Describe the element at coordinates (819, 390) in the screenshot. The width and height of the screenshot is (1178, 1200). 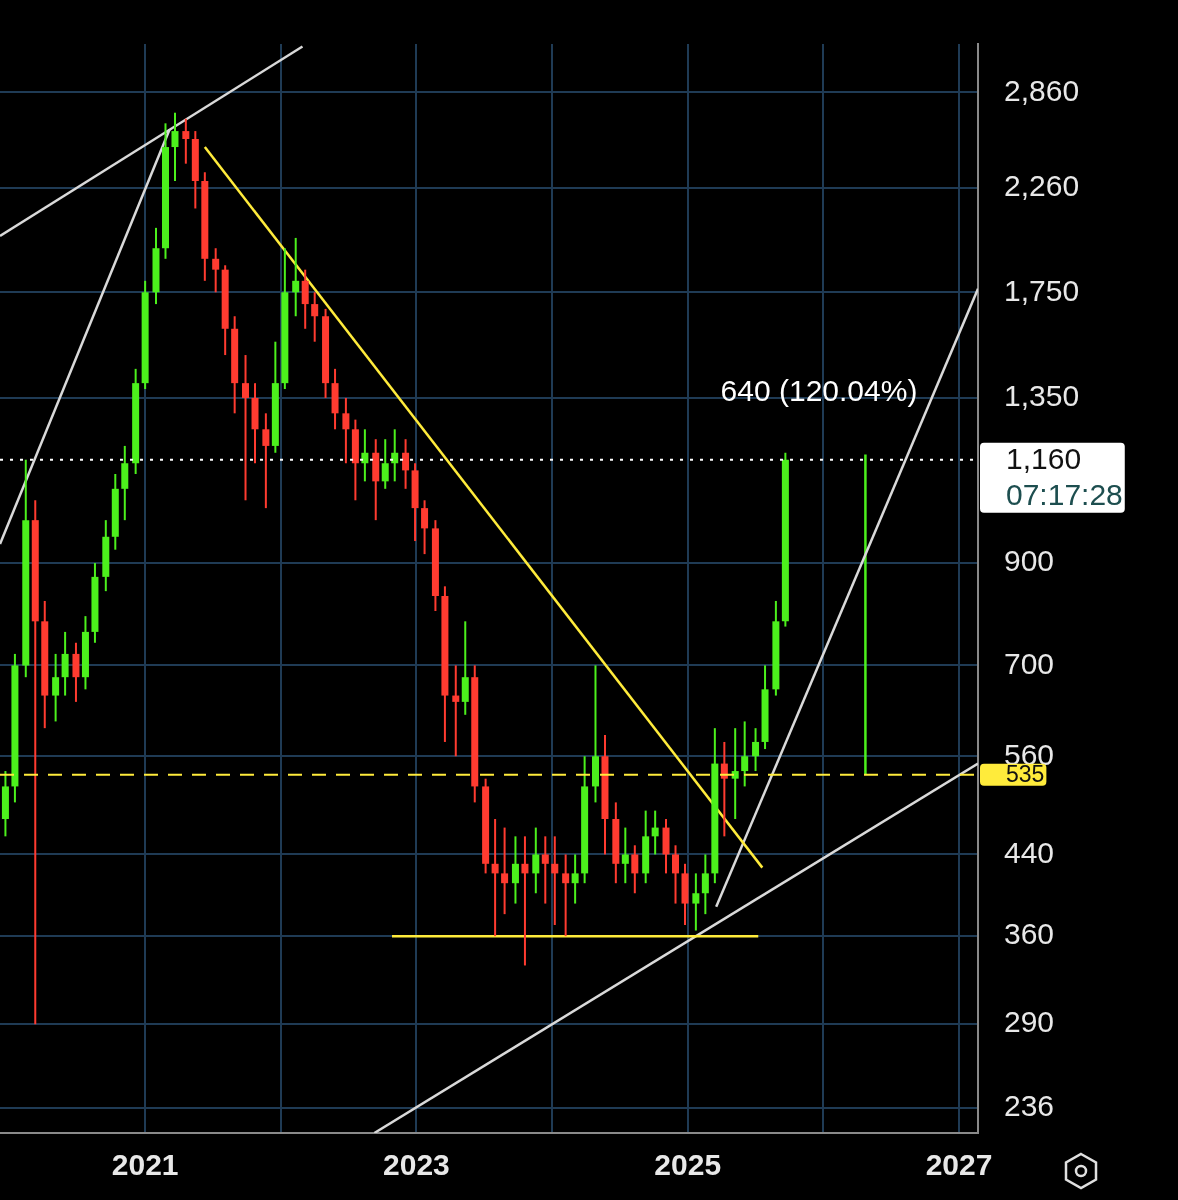
I see `annotation: 640 (120.04%)` at that location.